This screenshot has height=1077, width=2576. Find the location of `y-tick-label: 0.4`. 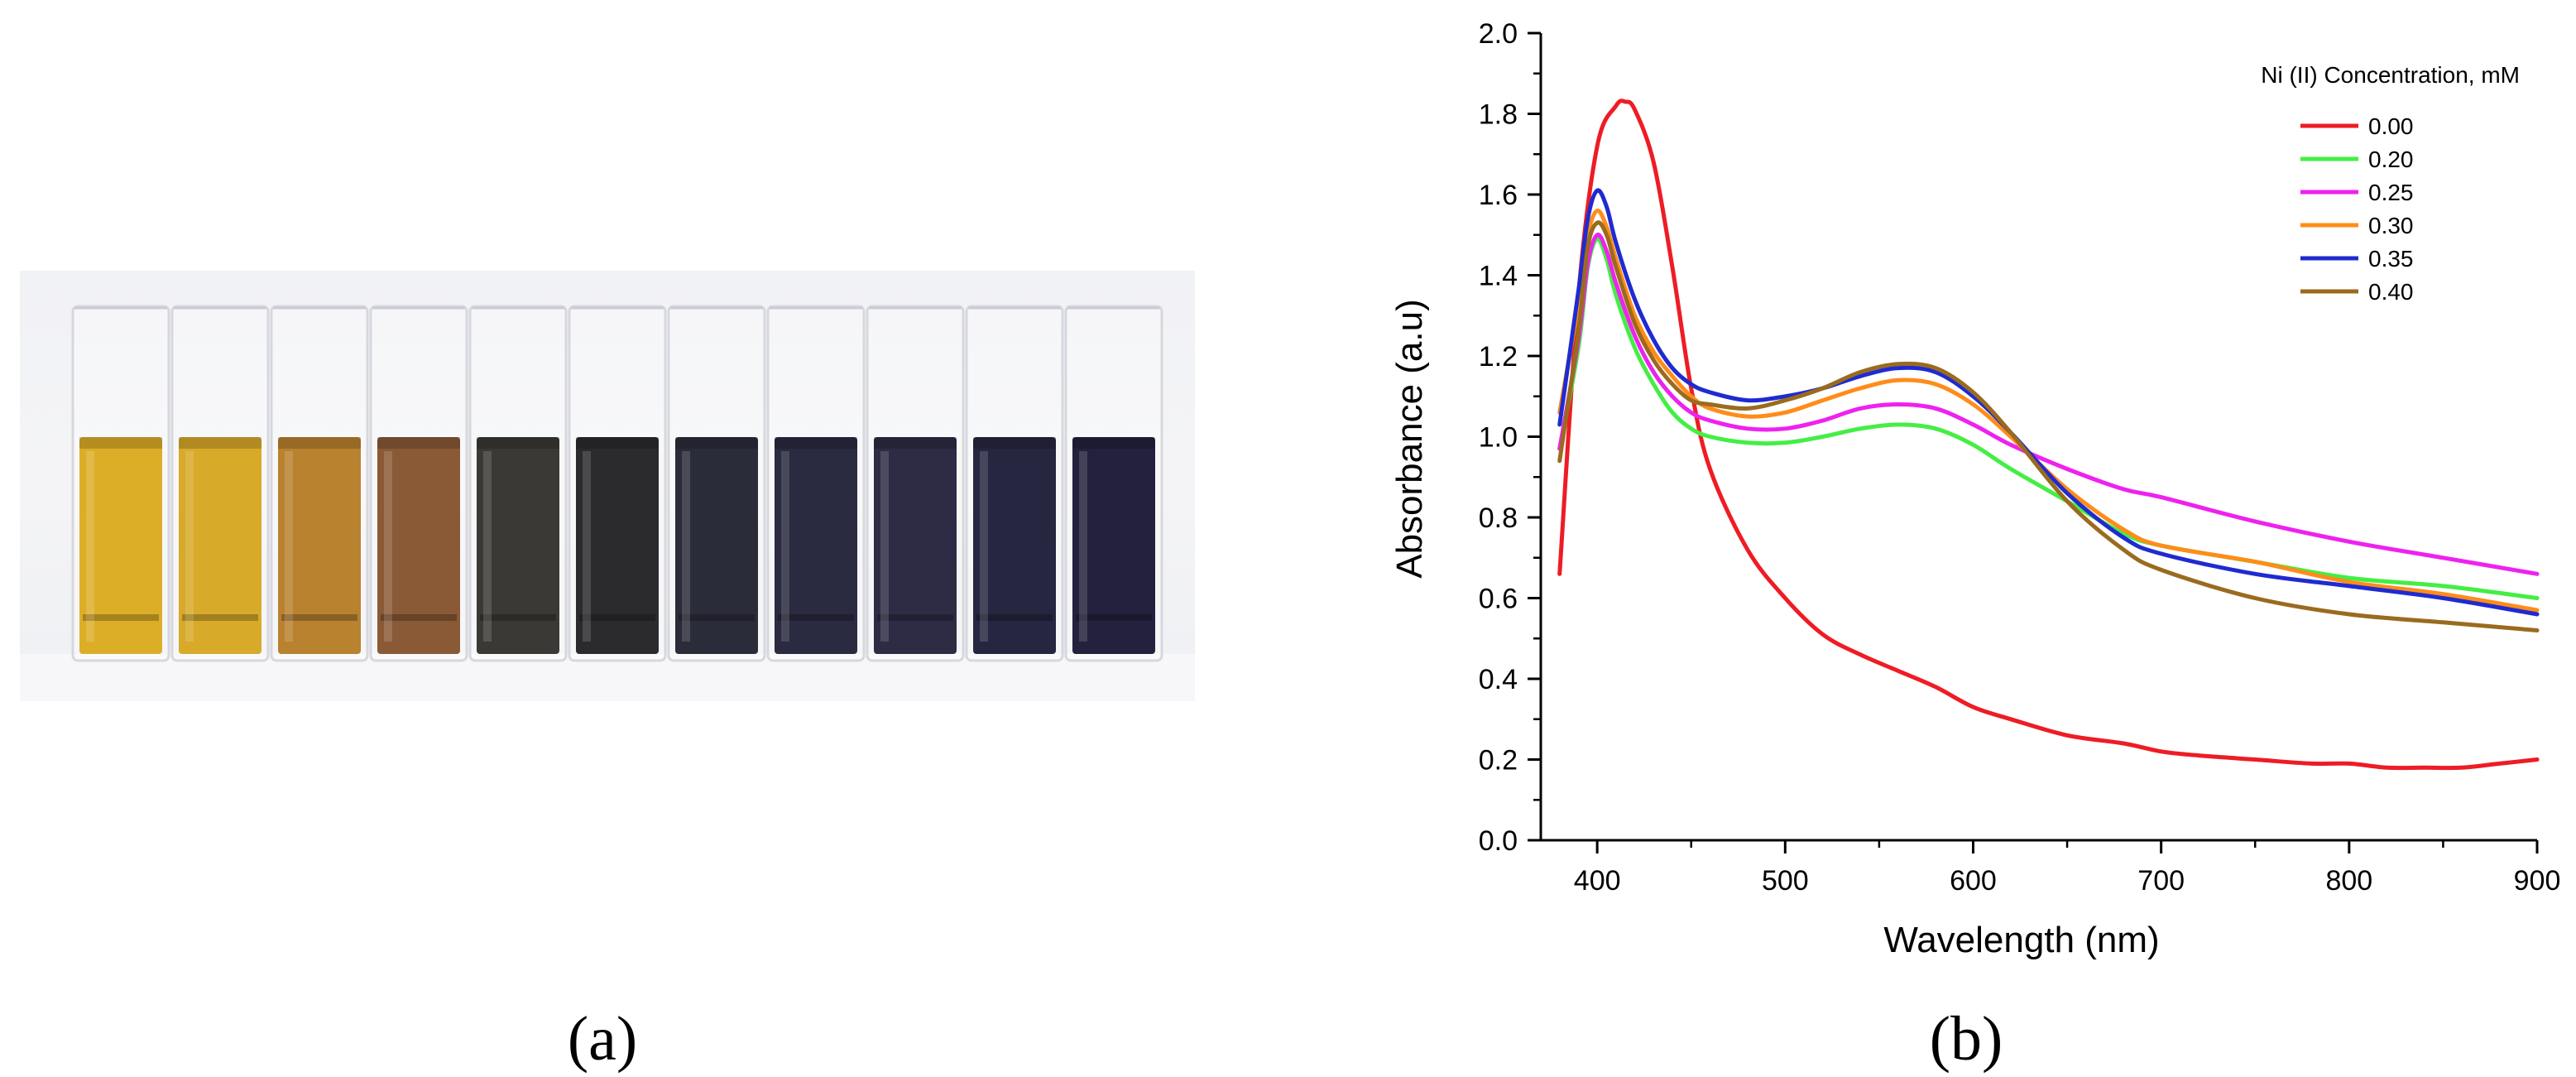

y-tick-label: 0.4 is located at coordinates (1499, 679).